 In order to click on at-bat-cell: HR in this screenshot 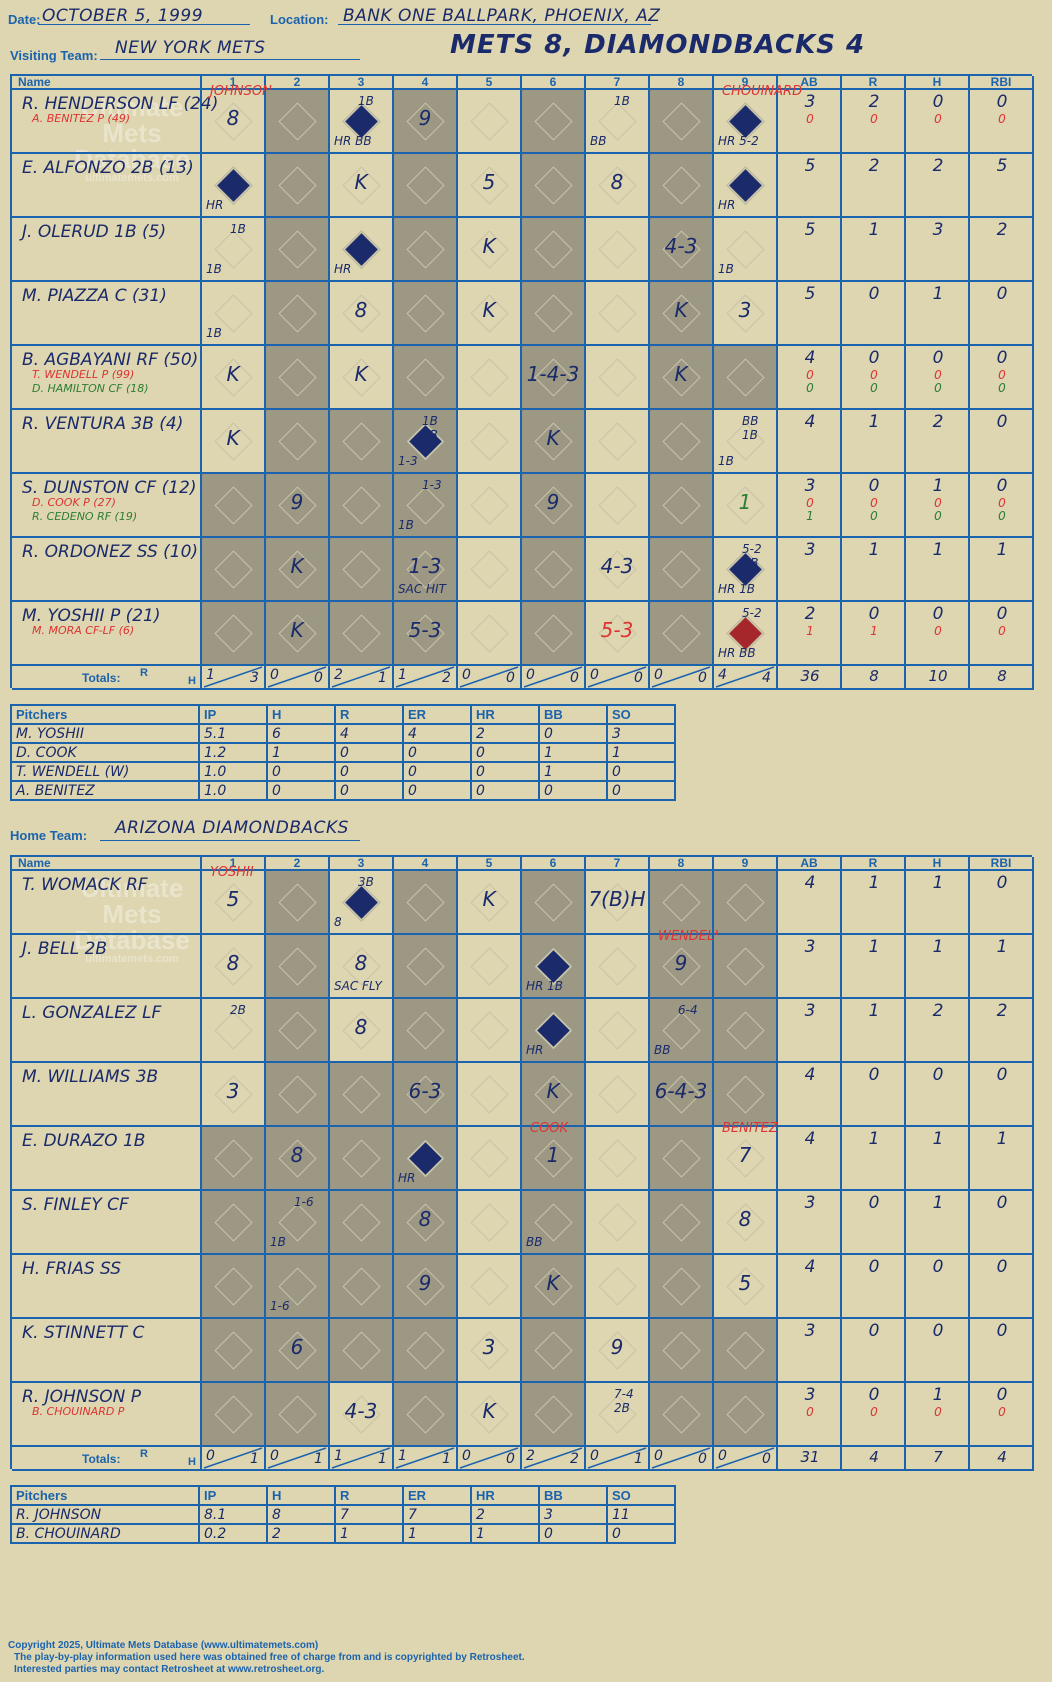, I will do `click(746, 186)`.